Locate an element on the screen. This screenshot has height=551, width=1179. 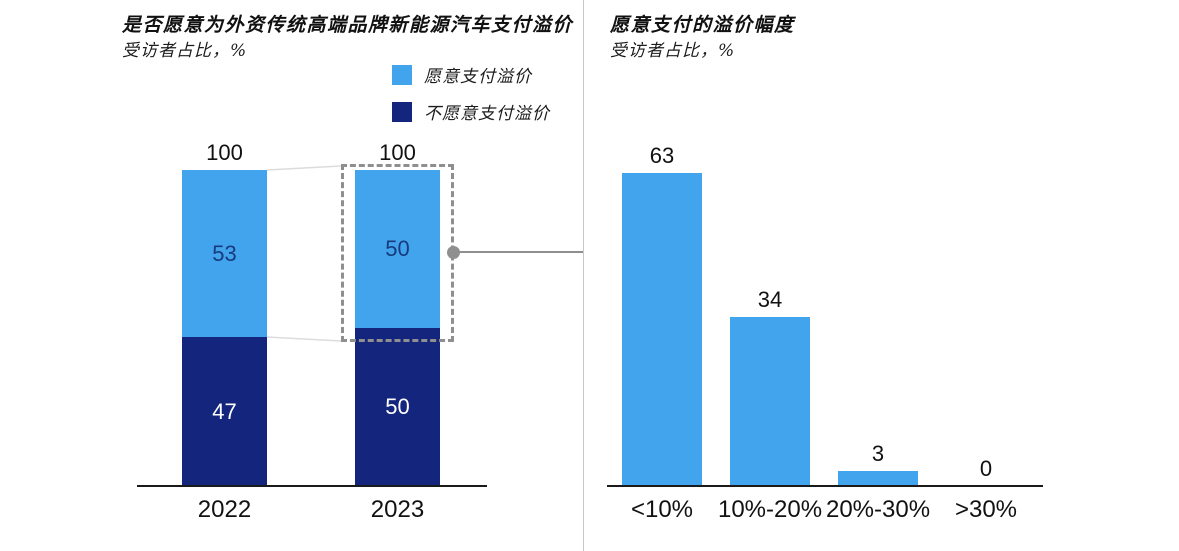
legend-label: 不愿意支付溢价 is located at coordinates (487, 114).